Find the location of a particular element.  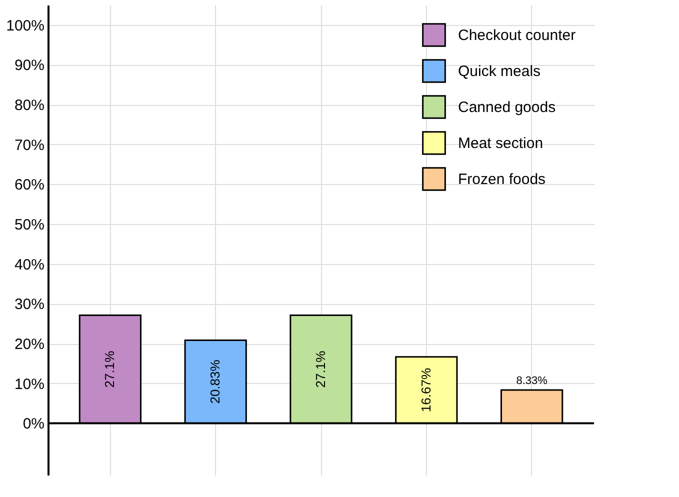

legend-label: Meat section is located at coordinates (501, 143).